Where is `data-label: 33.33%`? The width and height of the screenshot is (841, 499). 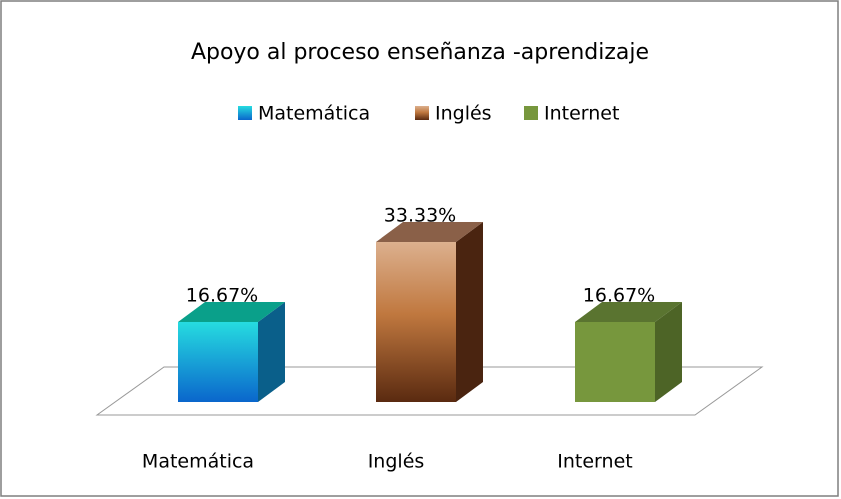
data-label: 33.33% is located at coordinates (420, 216).